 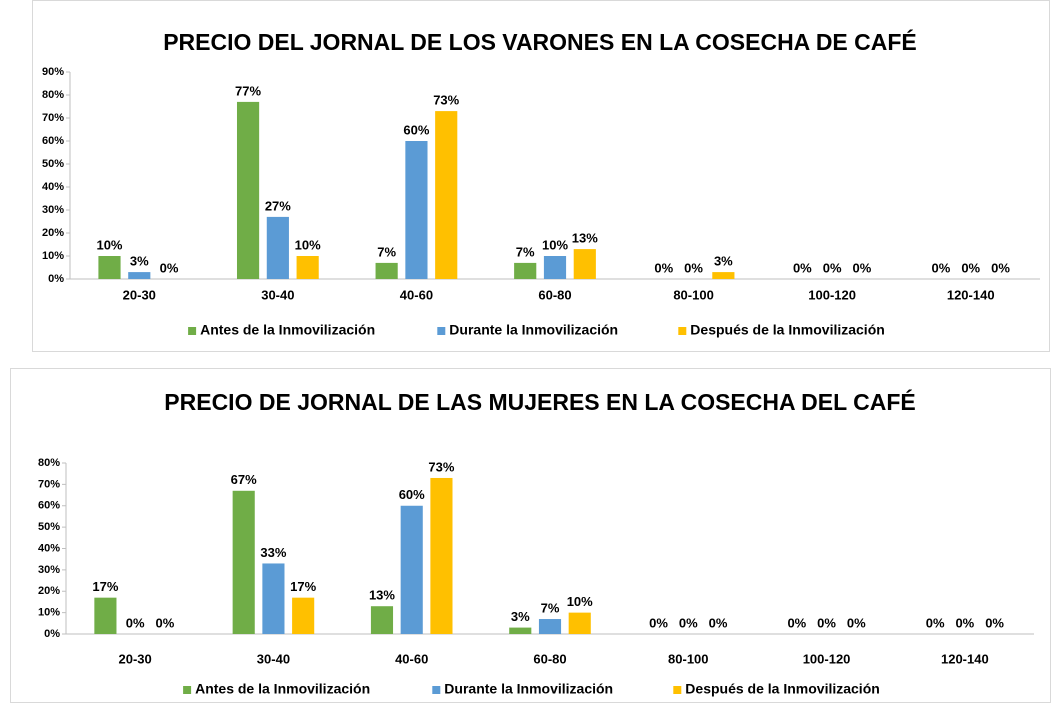 I want to click on legend-label: Durante la Inmovilización, so click(x=528, y=689).